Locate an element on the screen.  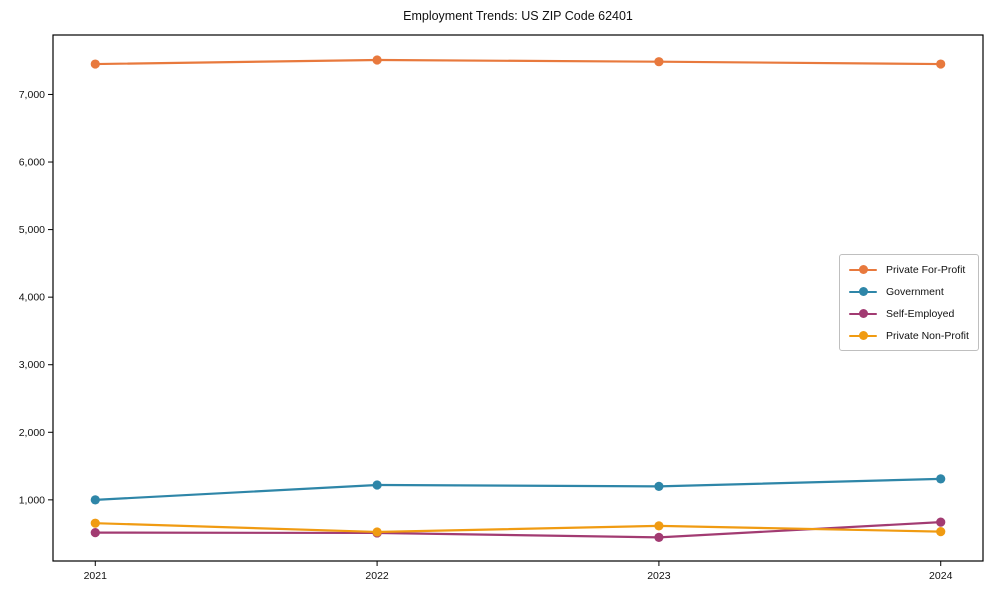
legend-item-self-employed: Self-Employed is located at coordinates (909, 313).